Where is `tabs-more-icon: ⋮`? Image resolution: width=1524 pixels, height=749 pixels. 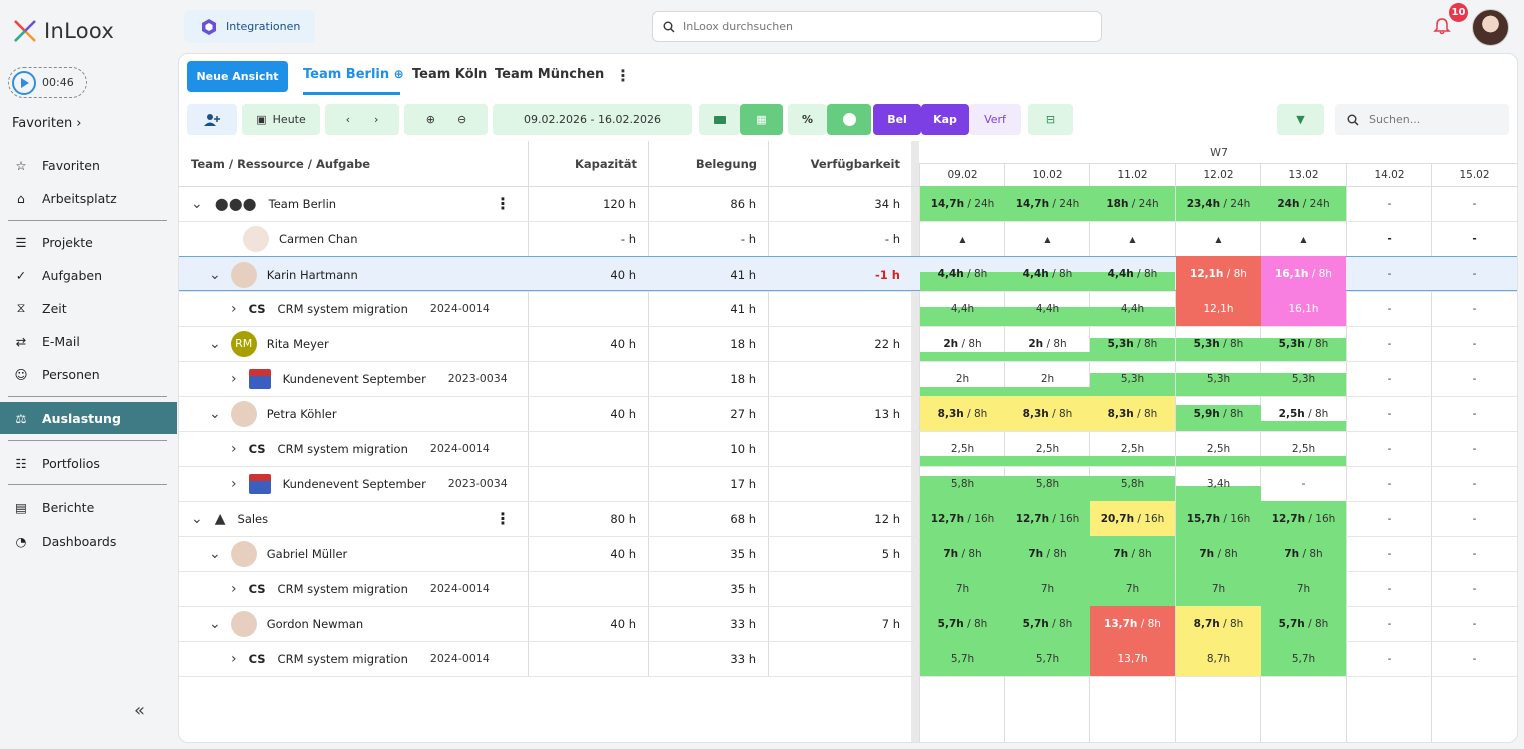 tabs-more-icon: ⋮ is located at coordinates (623, 75).